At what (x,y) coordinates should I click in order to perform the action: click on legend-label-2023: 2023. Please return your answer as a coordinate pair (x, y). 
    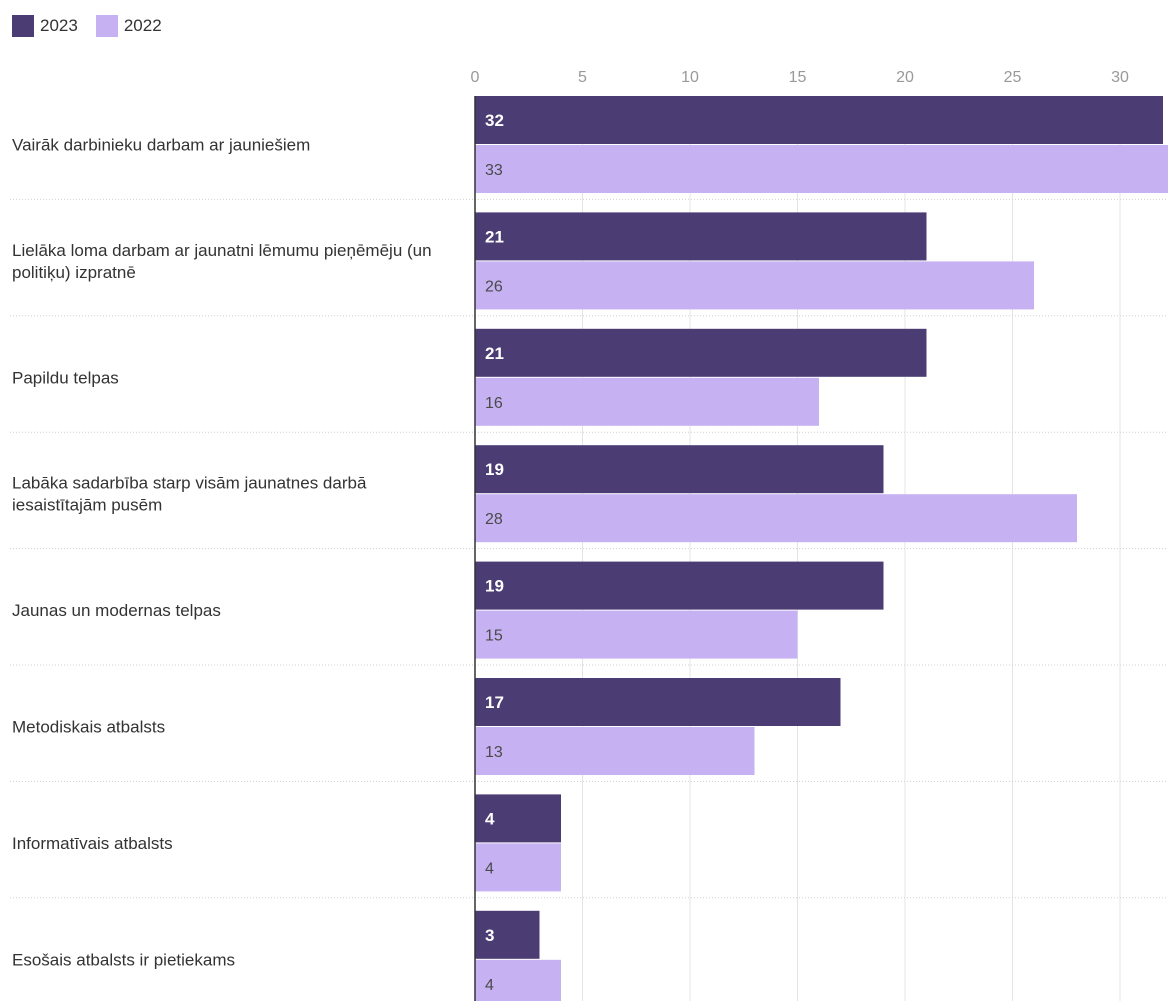
    Looking at the image, I should click on (59, 25).